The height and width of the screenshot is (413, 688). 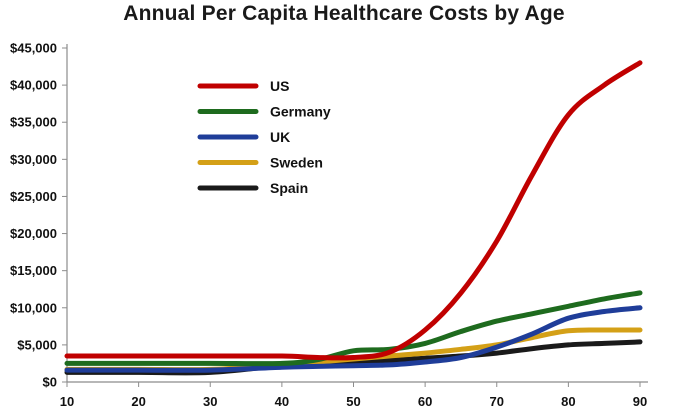 What do you see at coordinates (210, 401) in the screenshot?
I see `x-tick-label: 30` at bounding box center [210, 401].